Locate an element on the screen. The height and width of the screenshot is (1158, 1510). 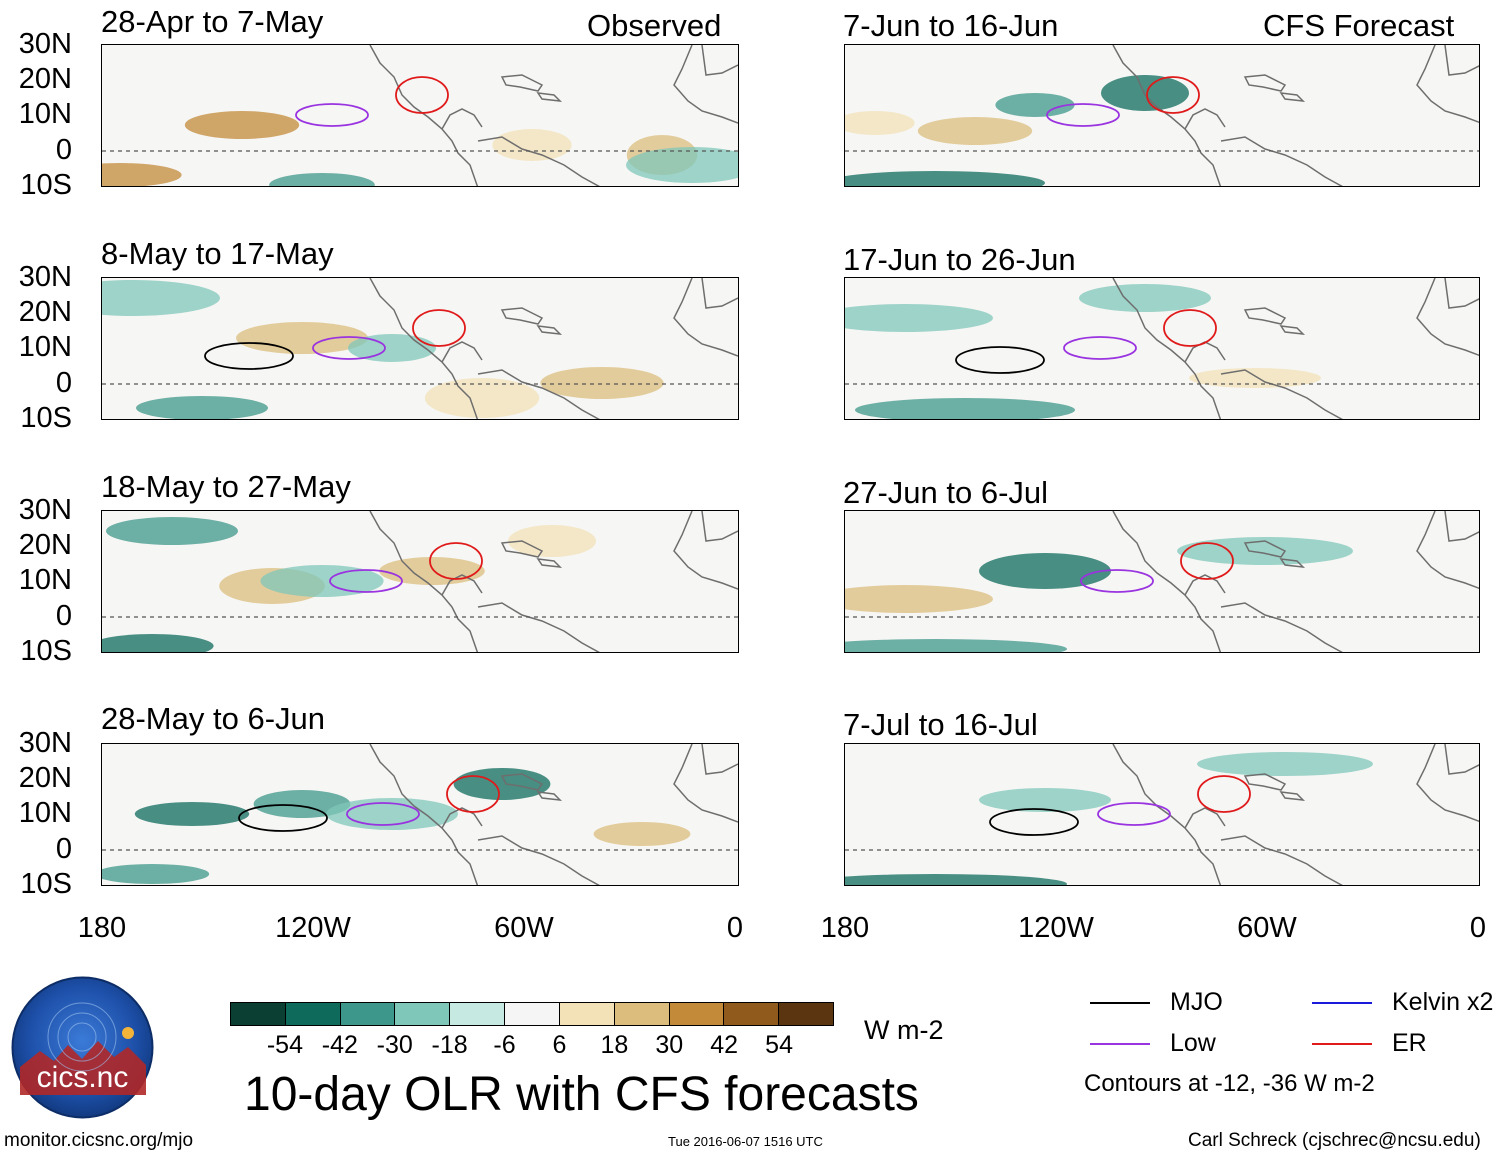
panel-title-left-4: 28-May to 6-Jun is located at coordinates (213, 718).